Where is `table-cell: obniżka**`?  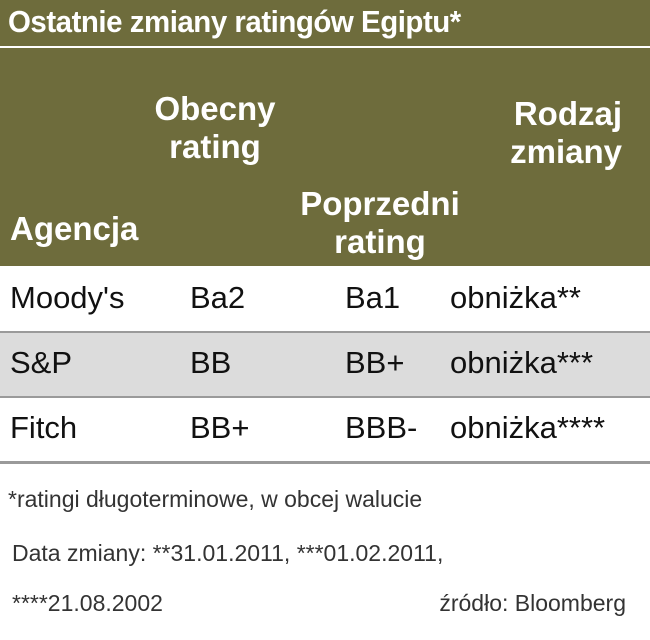 table-cell: obniżka** is located at coordinates (515, 297).